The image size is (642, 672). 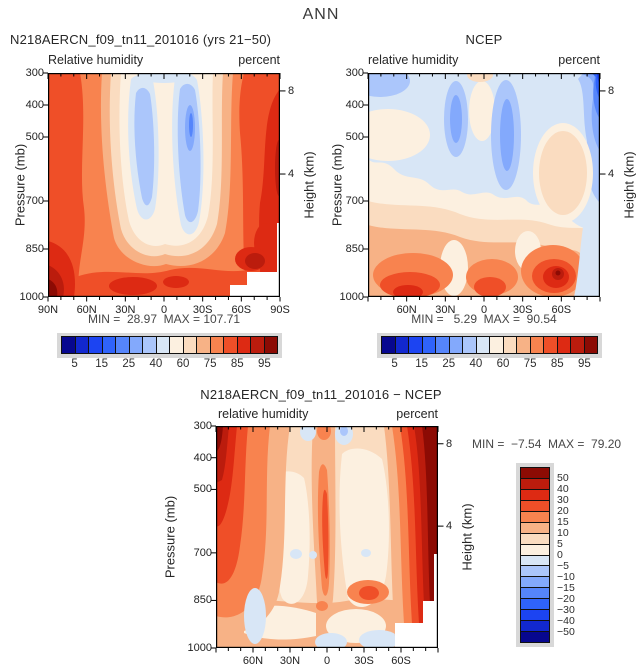 I want to click on x-tick-label: 90S, so click(x=280, y=310).